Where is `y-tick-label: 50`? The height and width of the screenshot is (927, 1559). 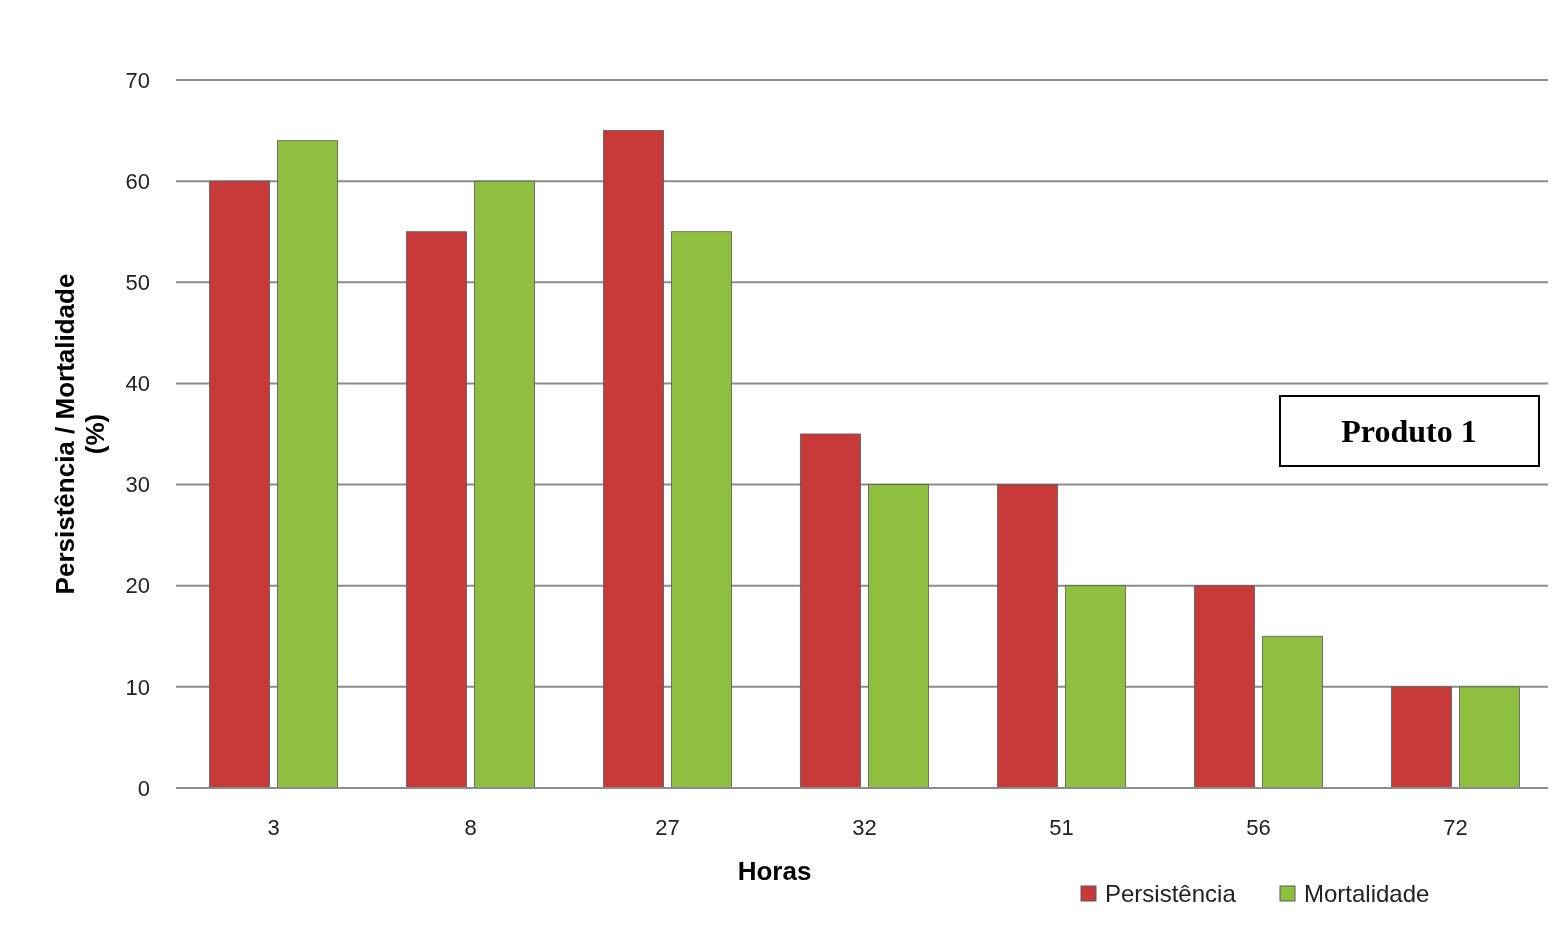
y-tick-label: 50 is located at coordinates (137, 282).